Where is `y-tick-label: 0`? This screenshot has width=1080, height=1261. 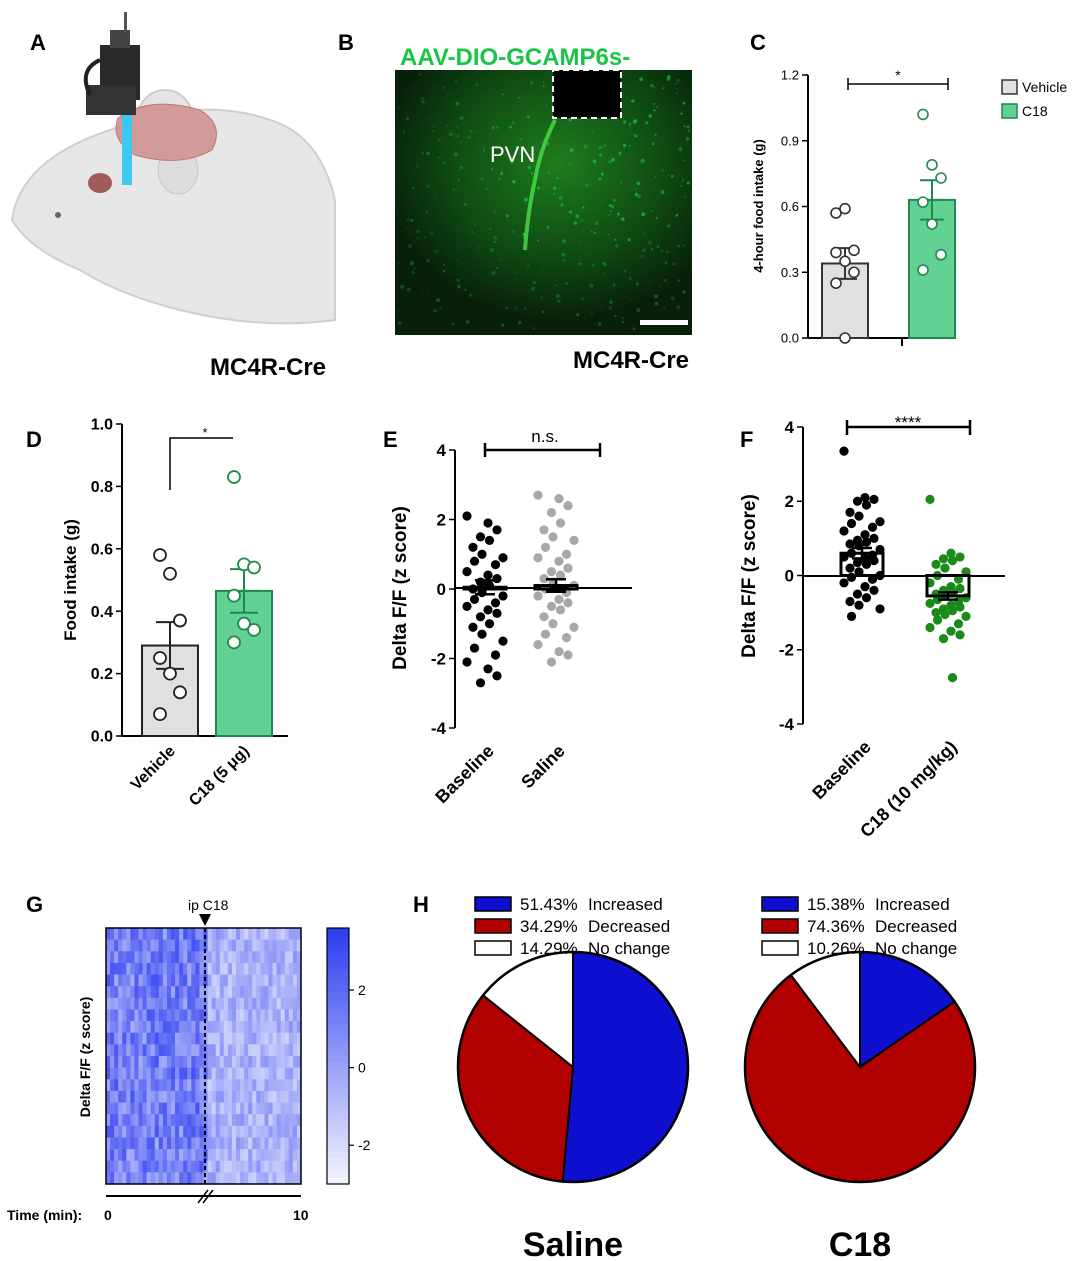 y-tick-label: 0 is located at coordinates (441, 589).